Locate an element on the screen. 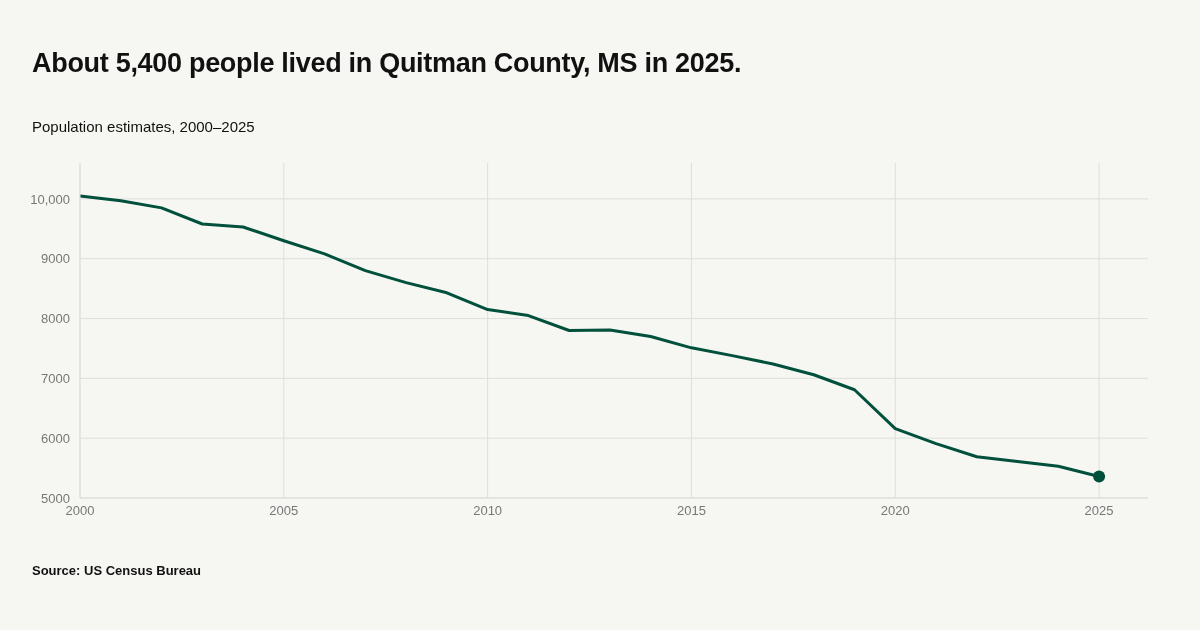 The width and height of the screenshot is (1200, 630). x-tick-label: 2015 is located at coordinates (691, 511).